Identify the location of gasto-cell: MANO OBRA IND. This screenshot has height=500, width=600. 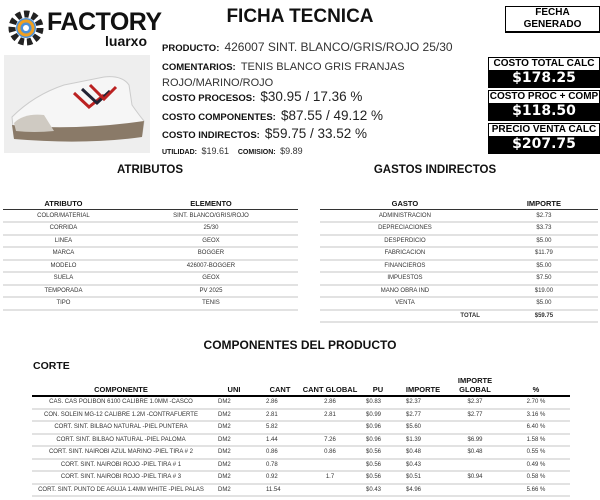
(405, 291).